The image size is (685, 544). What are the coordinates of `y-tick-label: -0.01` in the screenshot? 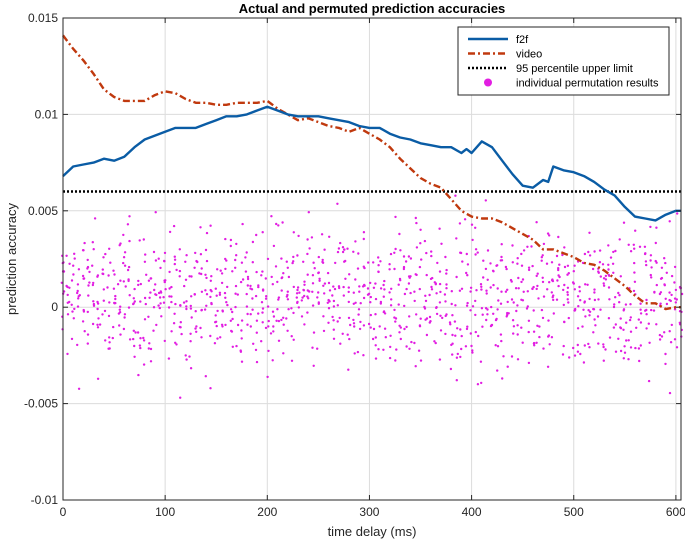 It's located at (45, 500).